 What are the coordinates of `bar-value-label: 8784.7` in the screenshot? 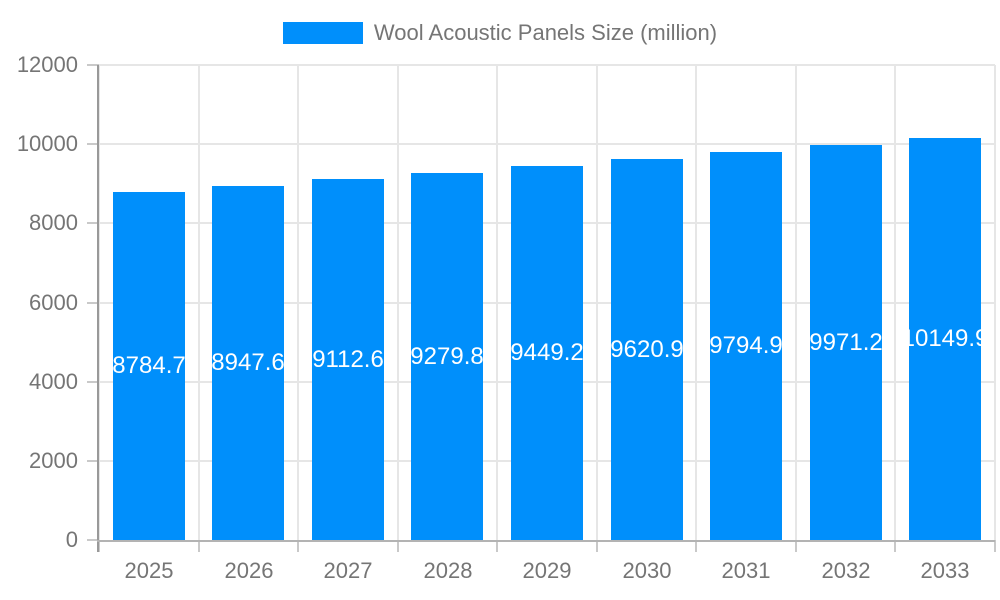 It's located at (149, 365).